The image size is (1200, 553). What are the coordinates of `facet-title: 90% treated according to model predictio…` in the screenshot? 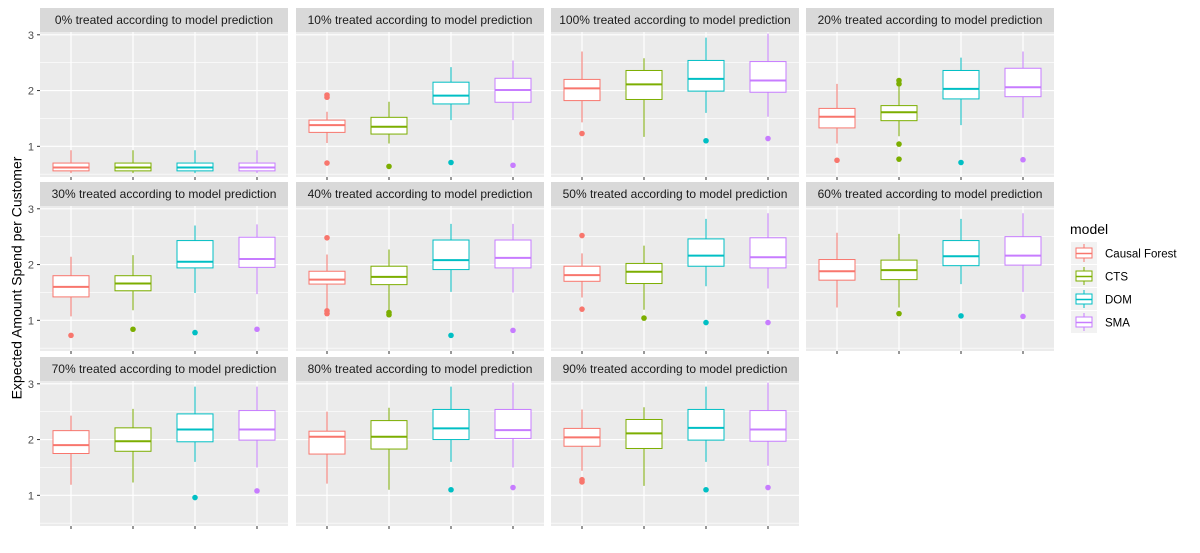 It's located at (675, 369).